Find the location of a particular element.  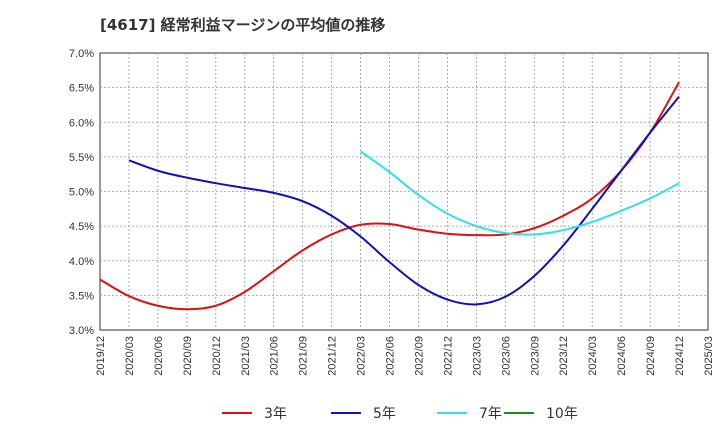

x-tick-label: 2019/12 is located at coordinates (101, 356).